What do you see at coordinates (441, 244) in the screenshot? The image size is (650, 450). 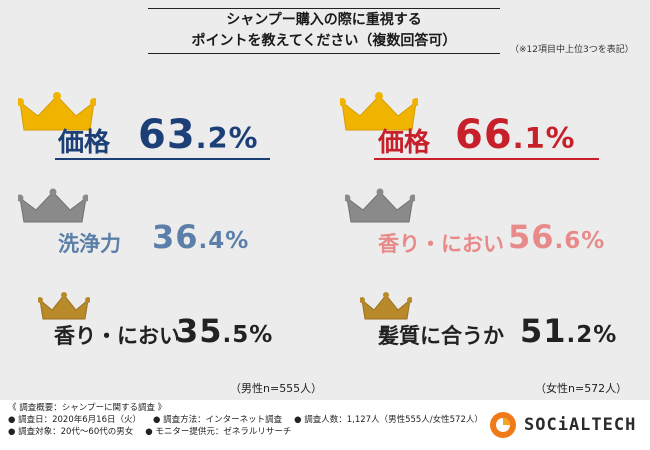 I see `female-rank2-label: 香り・におい` at bounding box center [441, 244].